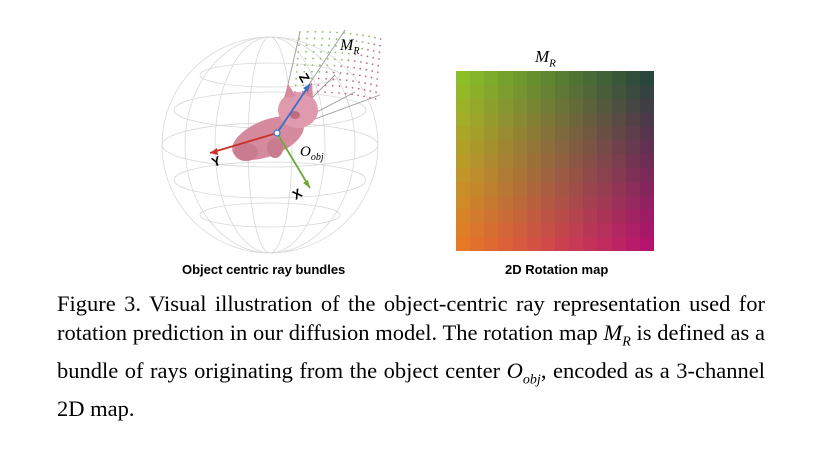  What do you see at coordinates (411, 389) in the screenshot?
I see `caption-text-3: , encoded as a 3-channel 2D map.` at bounding box center [411, 389].